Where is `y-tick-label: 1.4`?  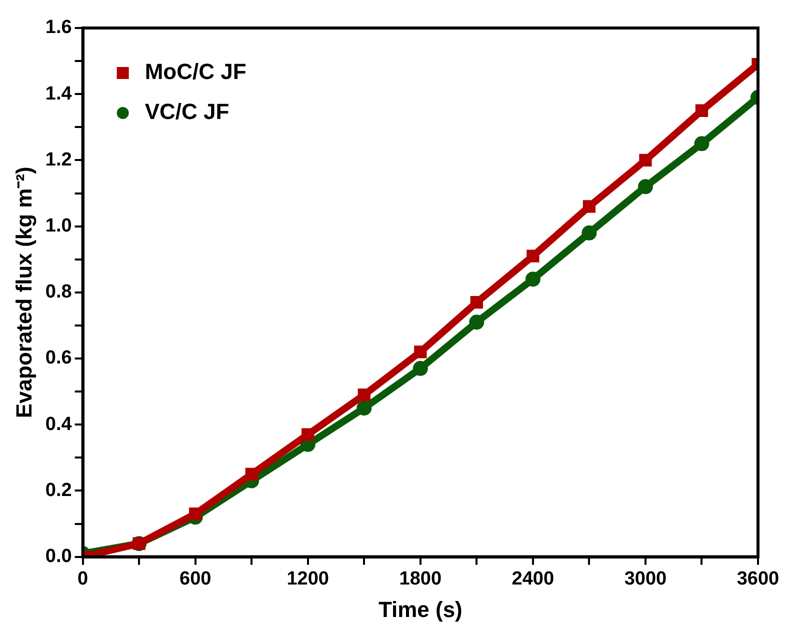 y-tick-label: 1.4 is located at coordinates (58, 93).